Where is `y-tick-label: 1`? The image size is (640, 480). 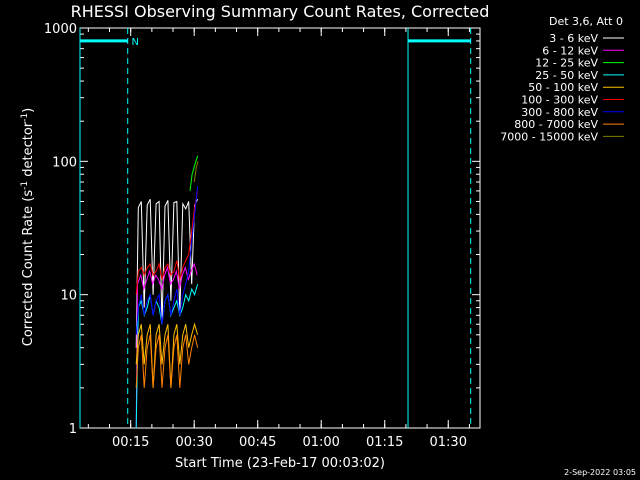
y-tick-label: 1 is located at coordinates (73, 429).